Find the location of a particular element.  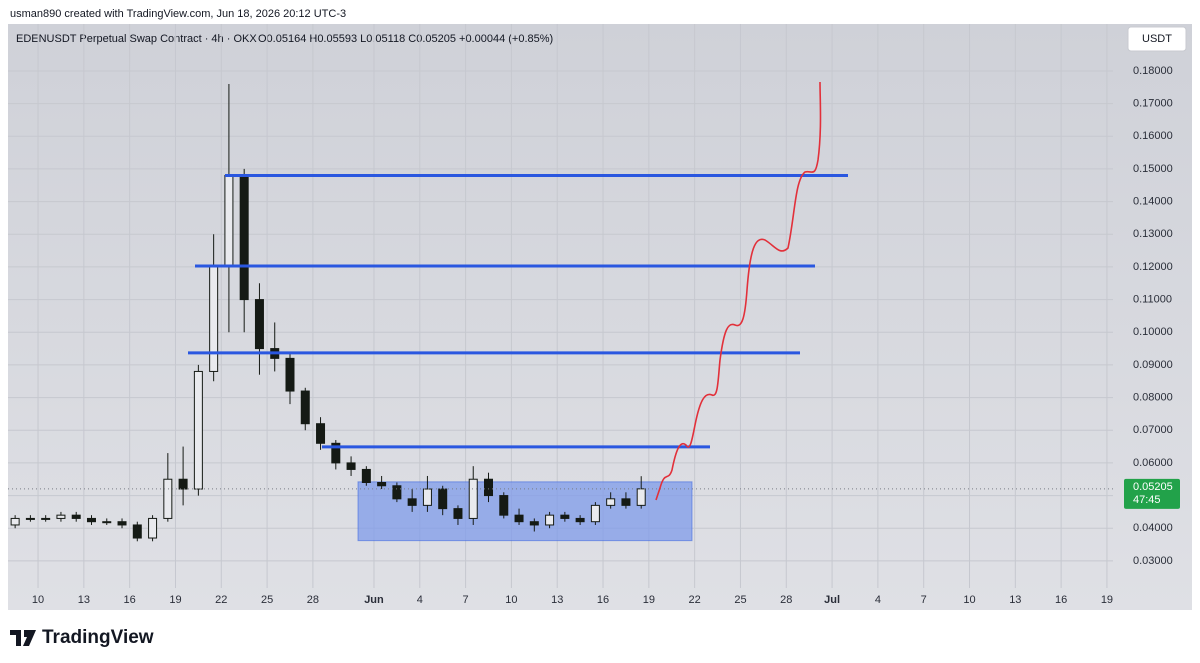

projection-path is located at coordinates (738, 291).